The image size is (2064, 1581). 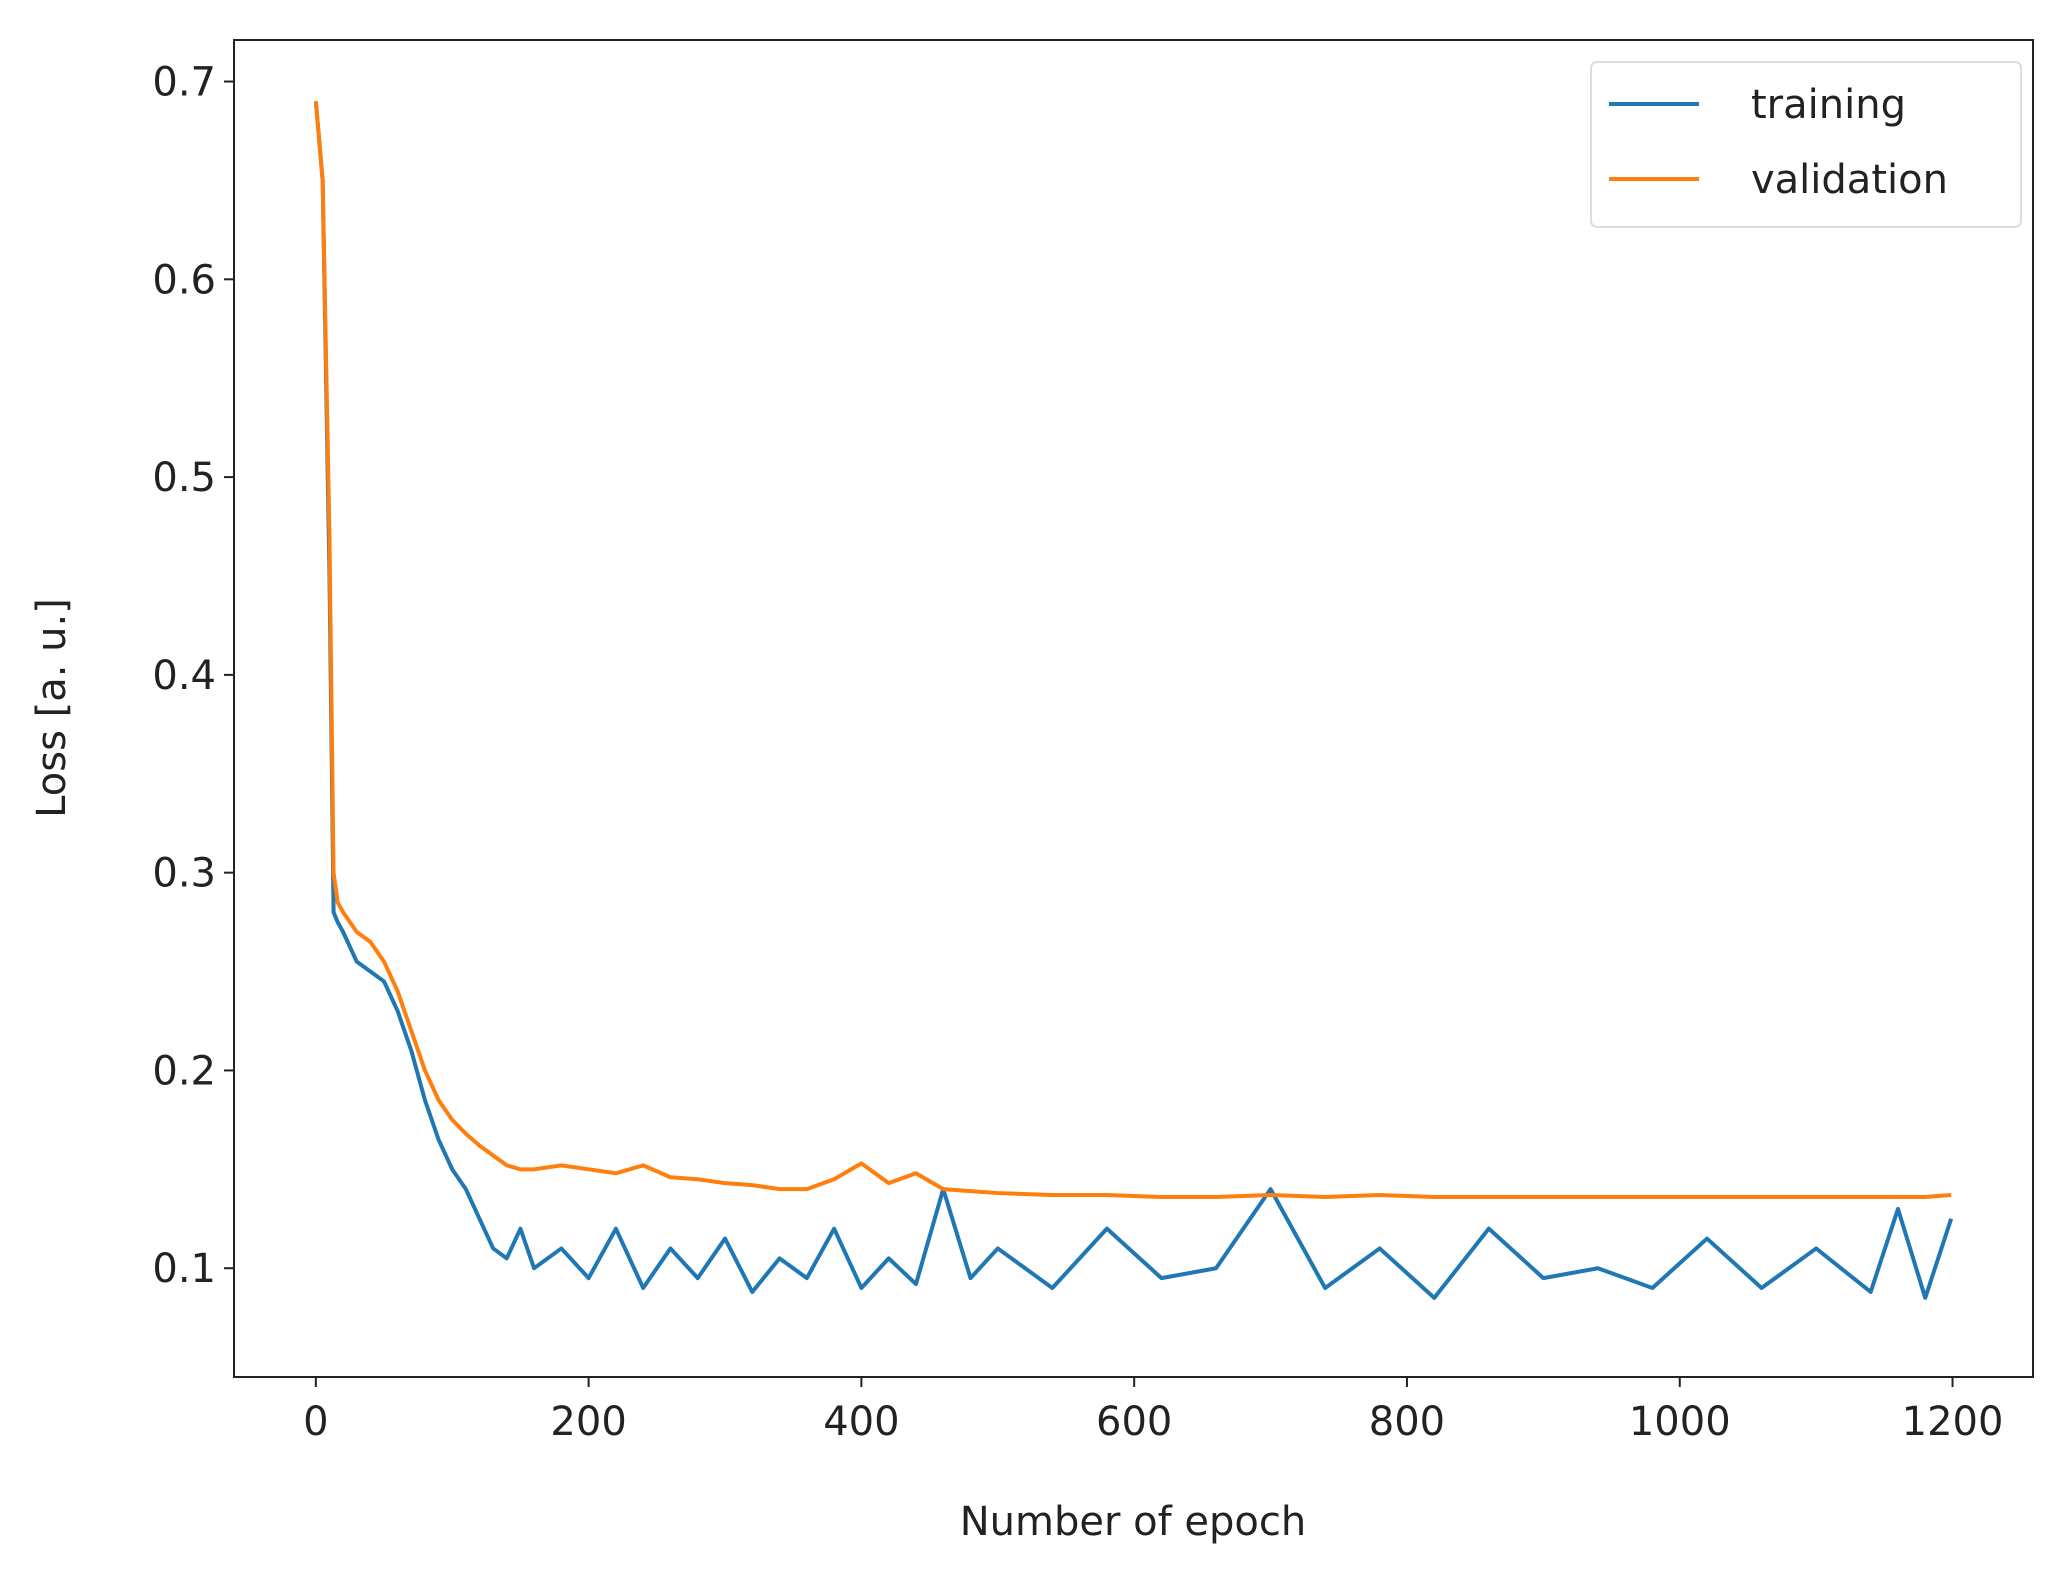 What do you see at coordinates (184, 874) in the screenshot?
I see `y-tick-label: 0.3` at bounding box center [184, 874].